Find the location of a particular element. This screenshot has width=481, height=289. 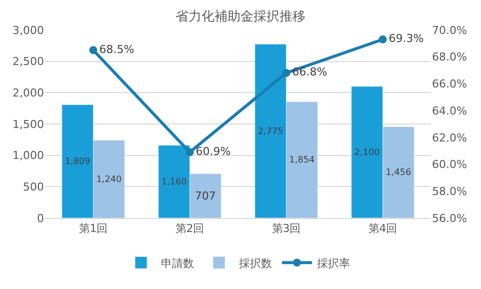

y2-tick-label: 70.0% is located at coordinates (449, 30).